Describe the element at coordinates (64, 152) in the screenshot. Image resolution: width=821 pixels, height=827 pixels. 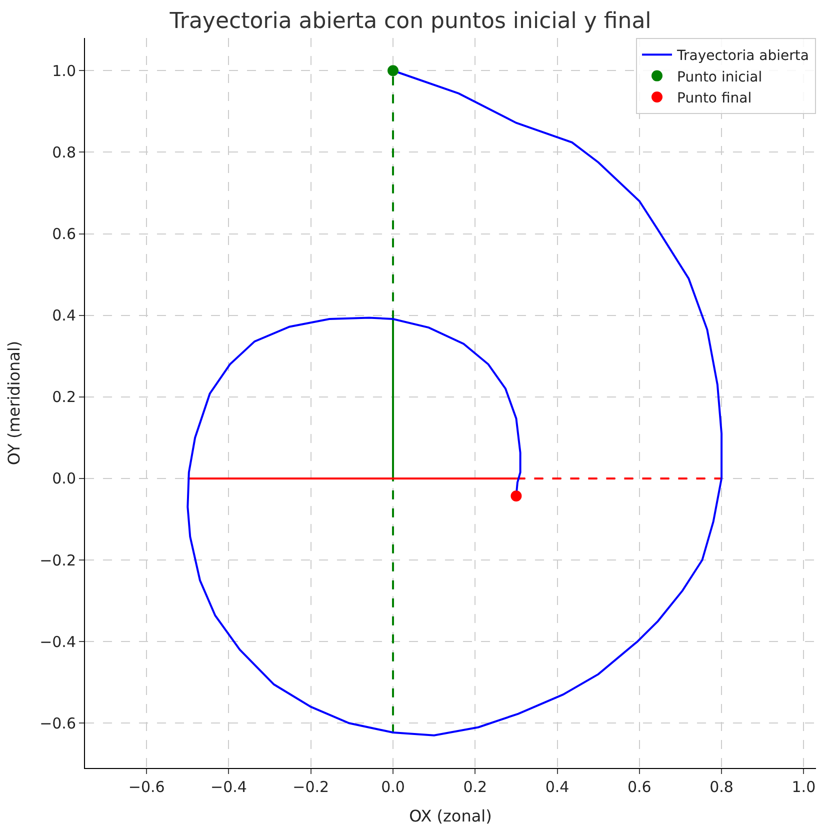
I see `y-tick-label: 0.8` at that location.